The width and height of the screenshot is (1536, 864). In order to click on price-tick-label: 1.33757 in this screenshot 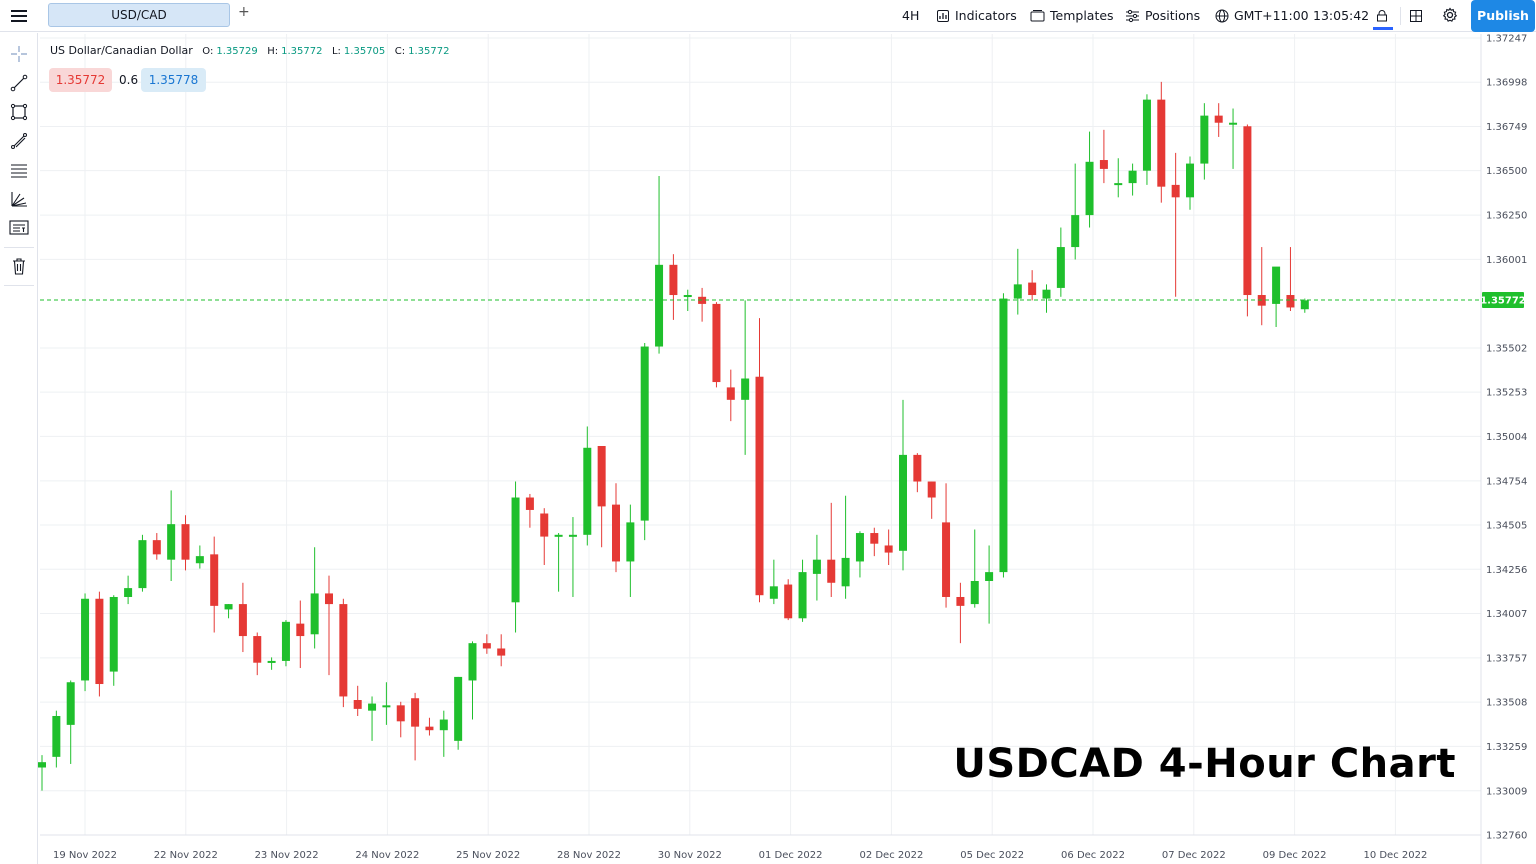, I will do `click(1506, 658)`.